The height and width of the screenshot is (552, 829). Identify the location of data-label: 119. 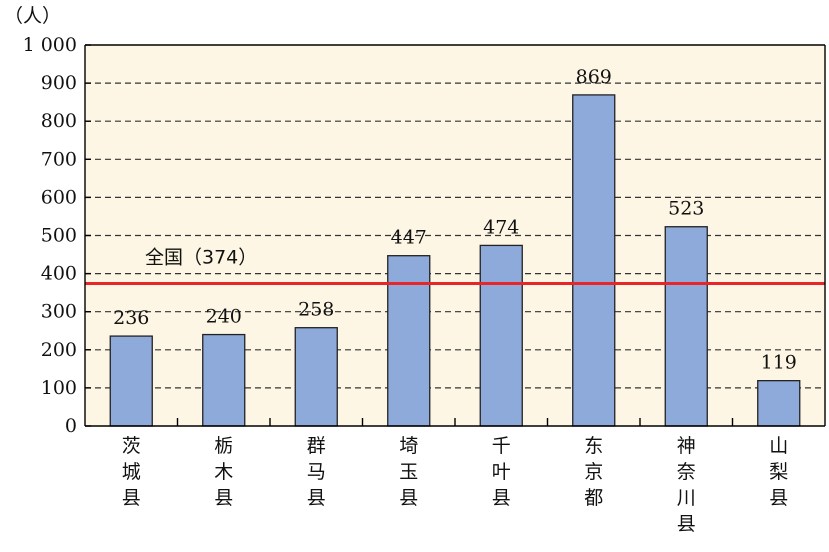
(779, 363).